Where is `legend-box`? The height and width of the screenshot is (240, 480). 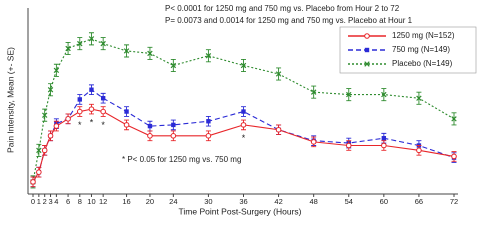
legend-box is located at coordinates (408, 50).